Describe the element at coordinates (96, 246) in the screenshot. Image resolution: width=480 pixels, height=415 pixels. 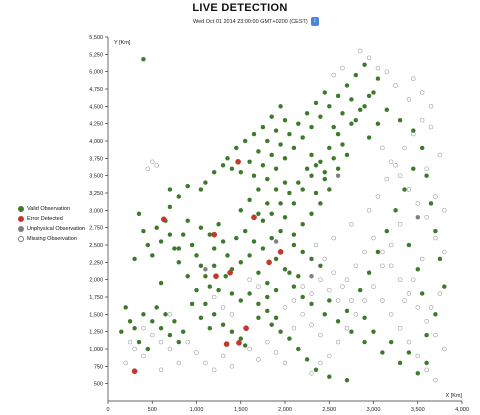
I see `y-tick-label: 2,500` at that location.